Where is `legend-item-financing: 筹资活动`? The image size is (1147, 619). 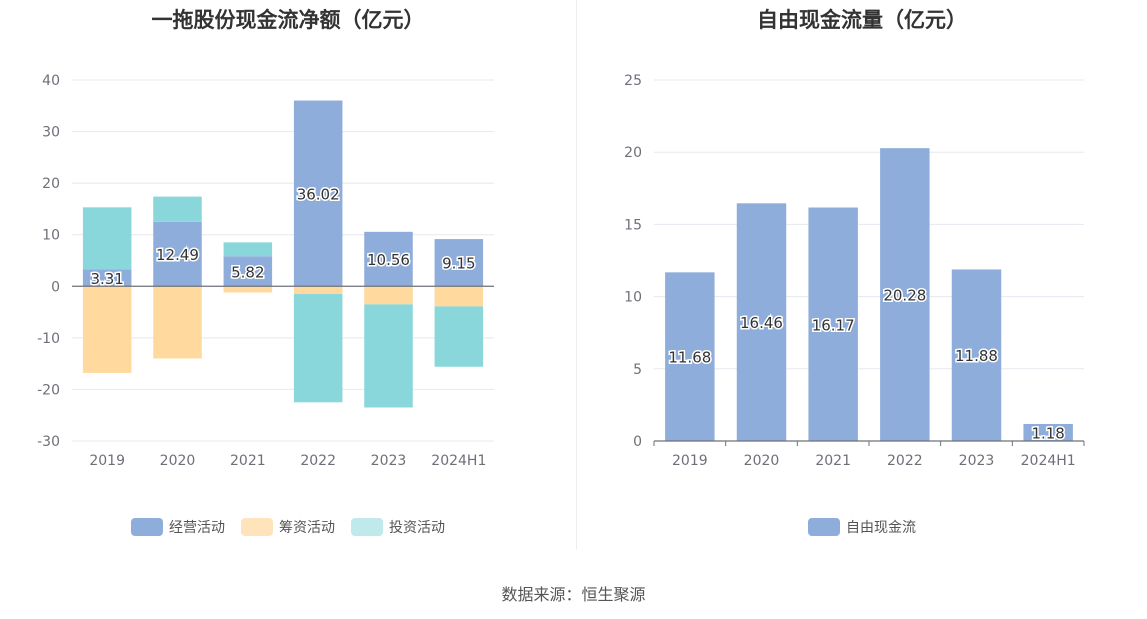
legend-item-financing: 筹资活动 is located at coordinates (288, 527).